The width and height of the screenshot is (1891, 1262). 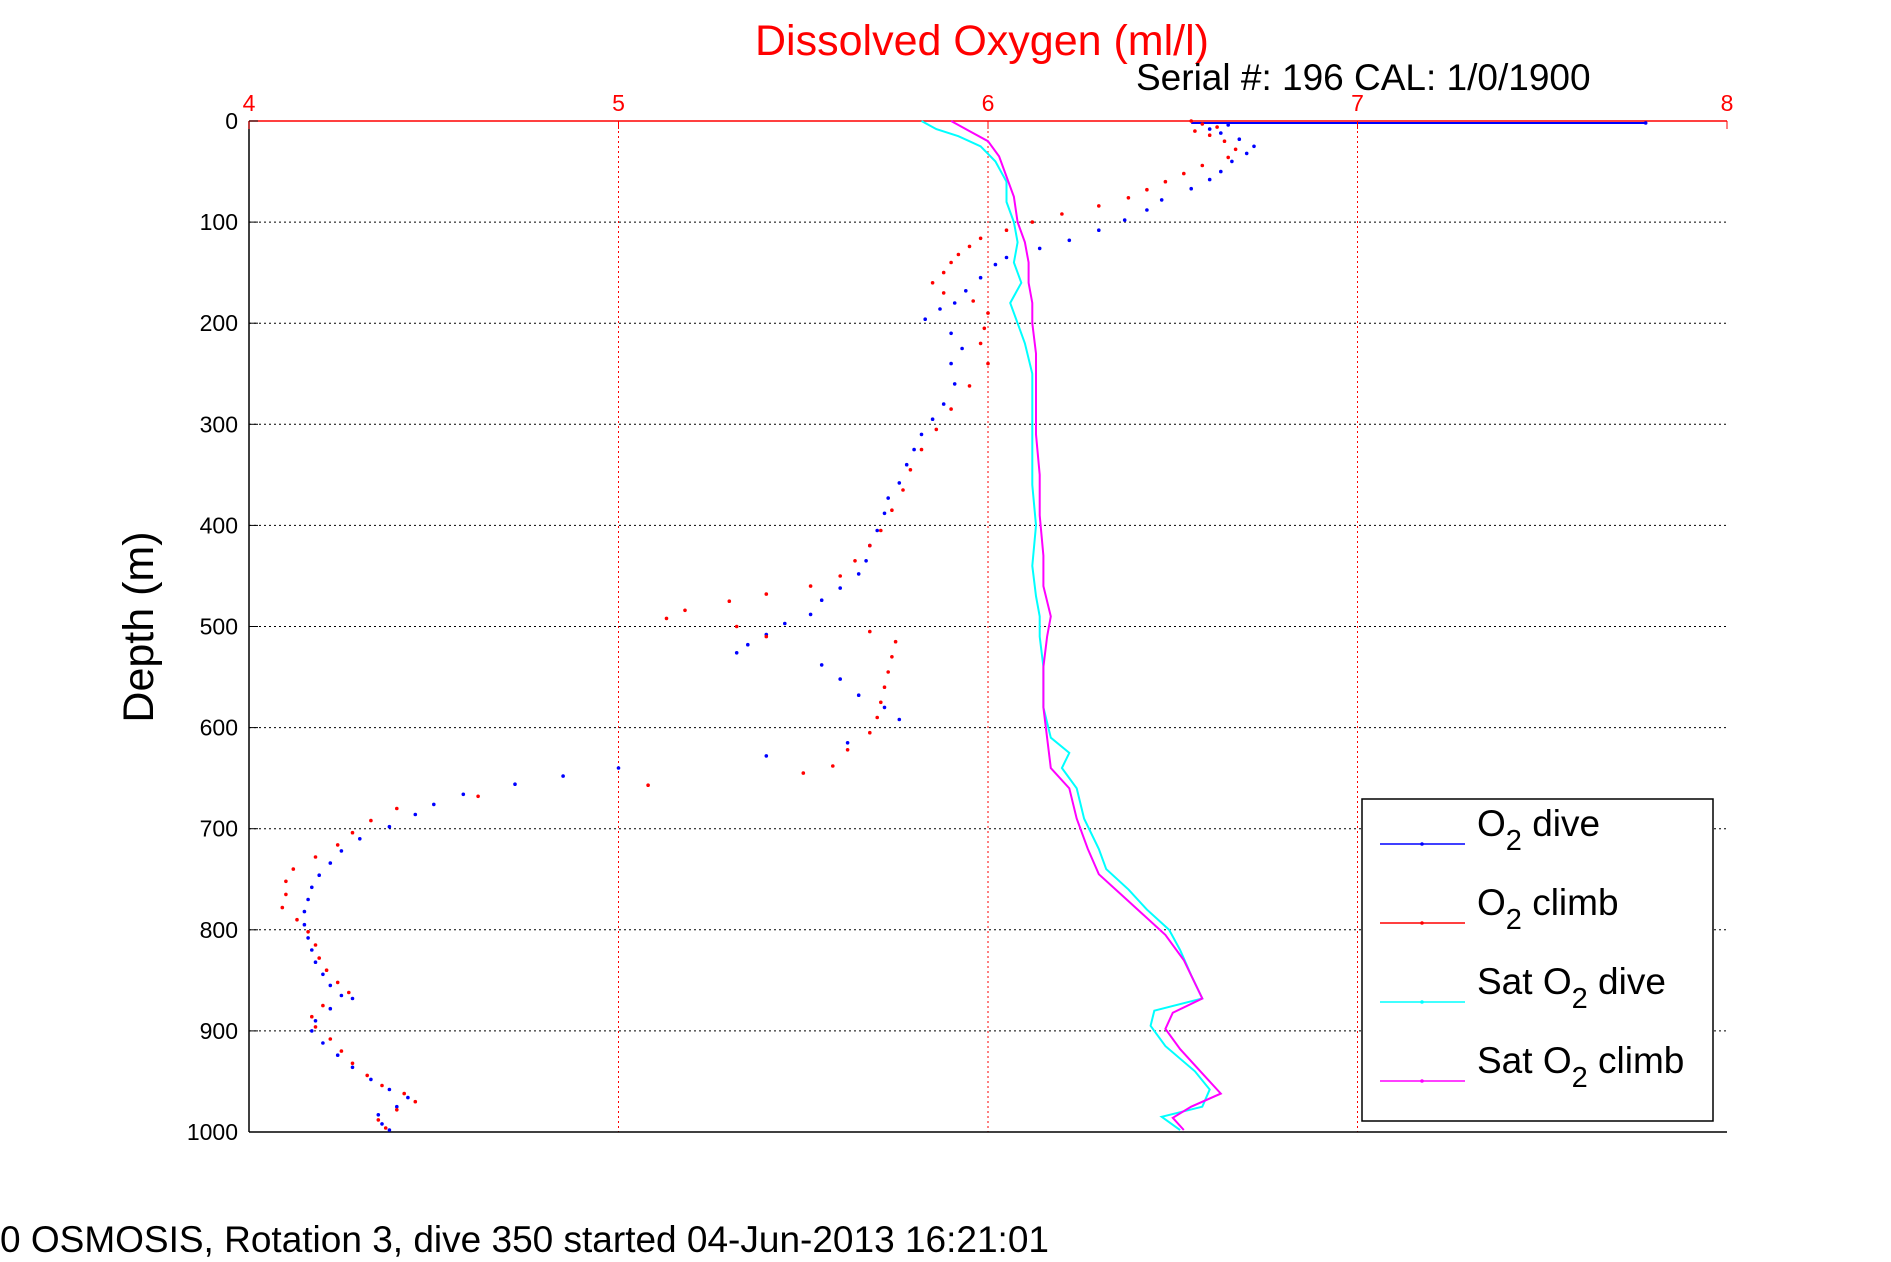 What do you see at coordinates (212, 1132) in the screenshot?
I see `y-tick-label: 1000` at bounding box center [212, 1132].